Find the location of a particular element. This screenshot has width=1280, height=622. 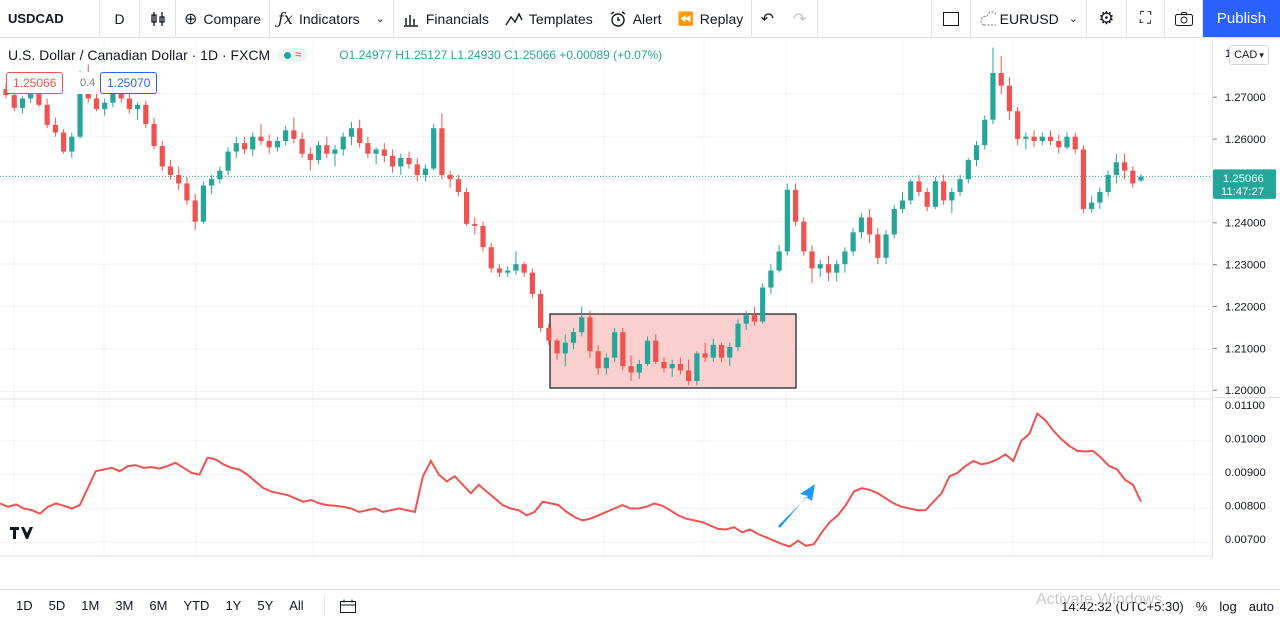

replay-label: Replay is located at coordinates (721, 18).